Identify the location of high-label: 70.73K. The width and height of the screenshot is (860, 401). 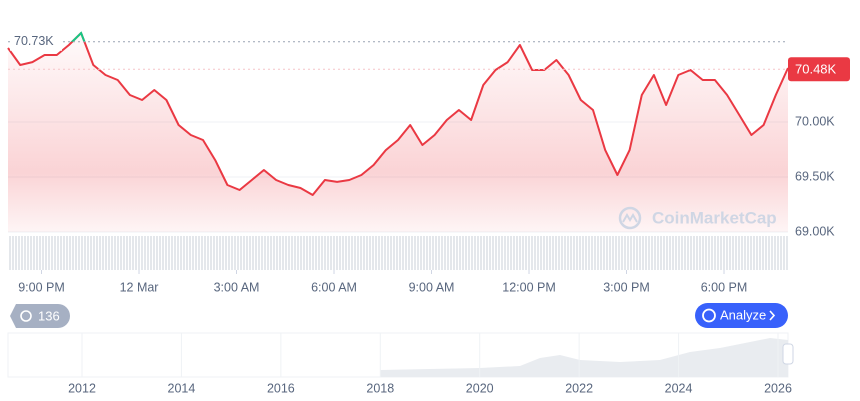
(34, 41).